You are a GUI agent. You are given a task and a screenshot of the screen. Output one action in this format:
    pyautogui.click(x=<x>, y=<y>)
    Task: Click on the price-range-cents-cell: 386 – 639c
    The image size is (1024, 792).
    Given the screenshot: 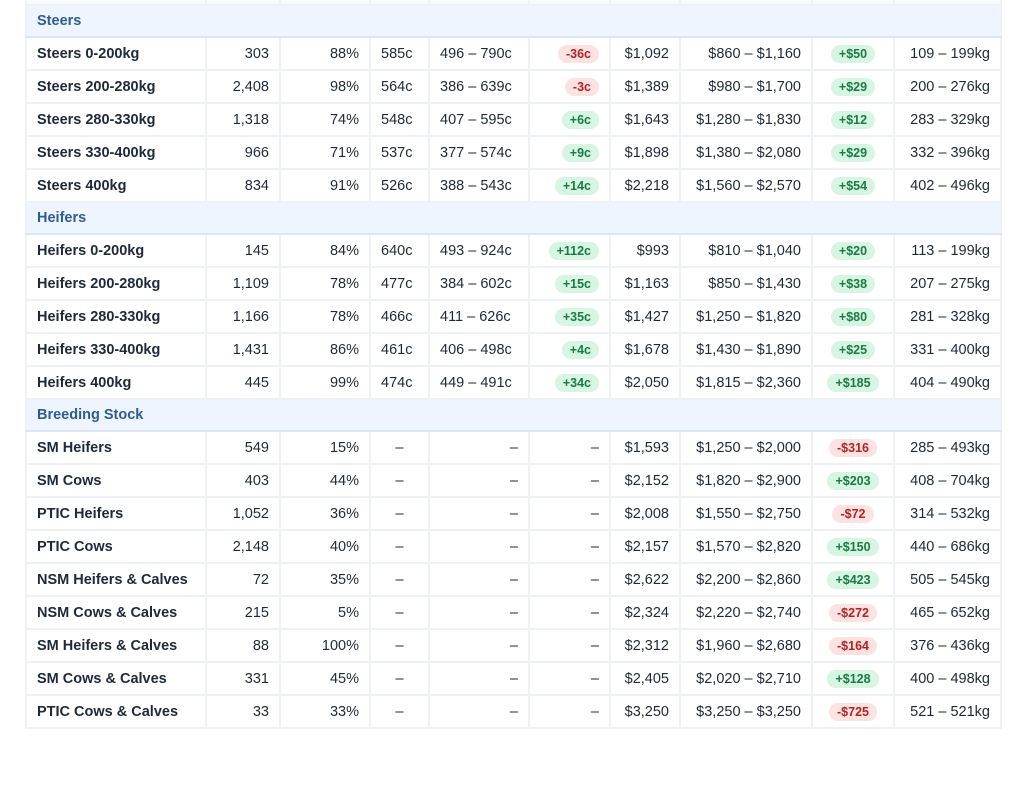 What is the action you would take?
    pyautogui.click(x=479, y=86)
    